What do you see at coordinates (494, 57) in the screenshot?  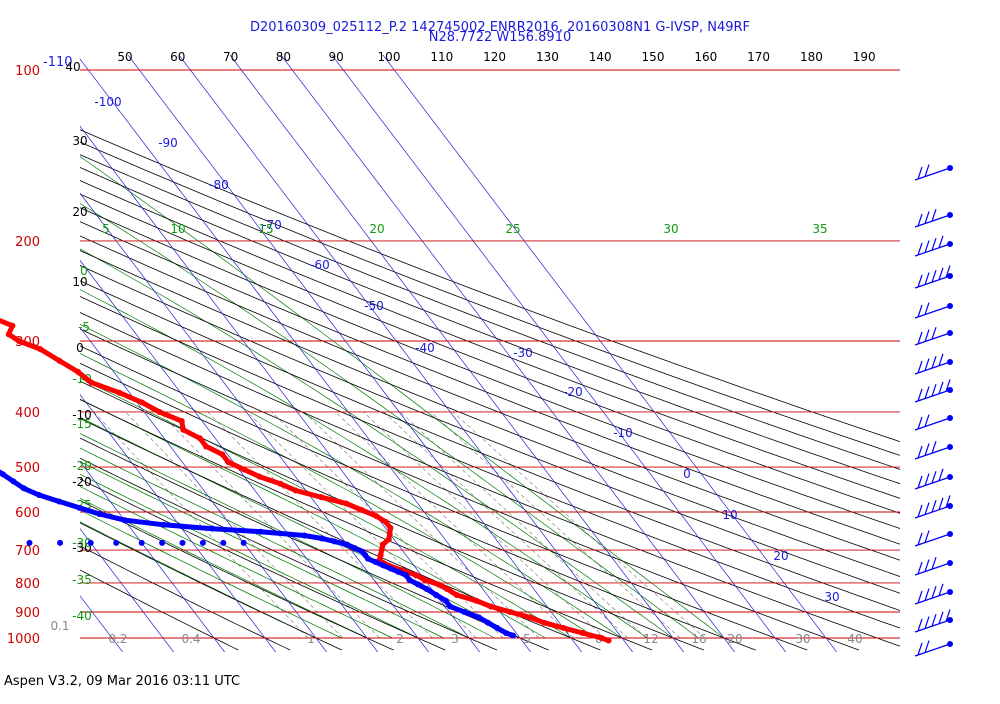 I see `theta-top-label: 120` at bounding box center [494, 57].